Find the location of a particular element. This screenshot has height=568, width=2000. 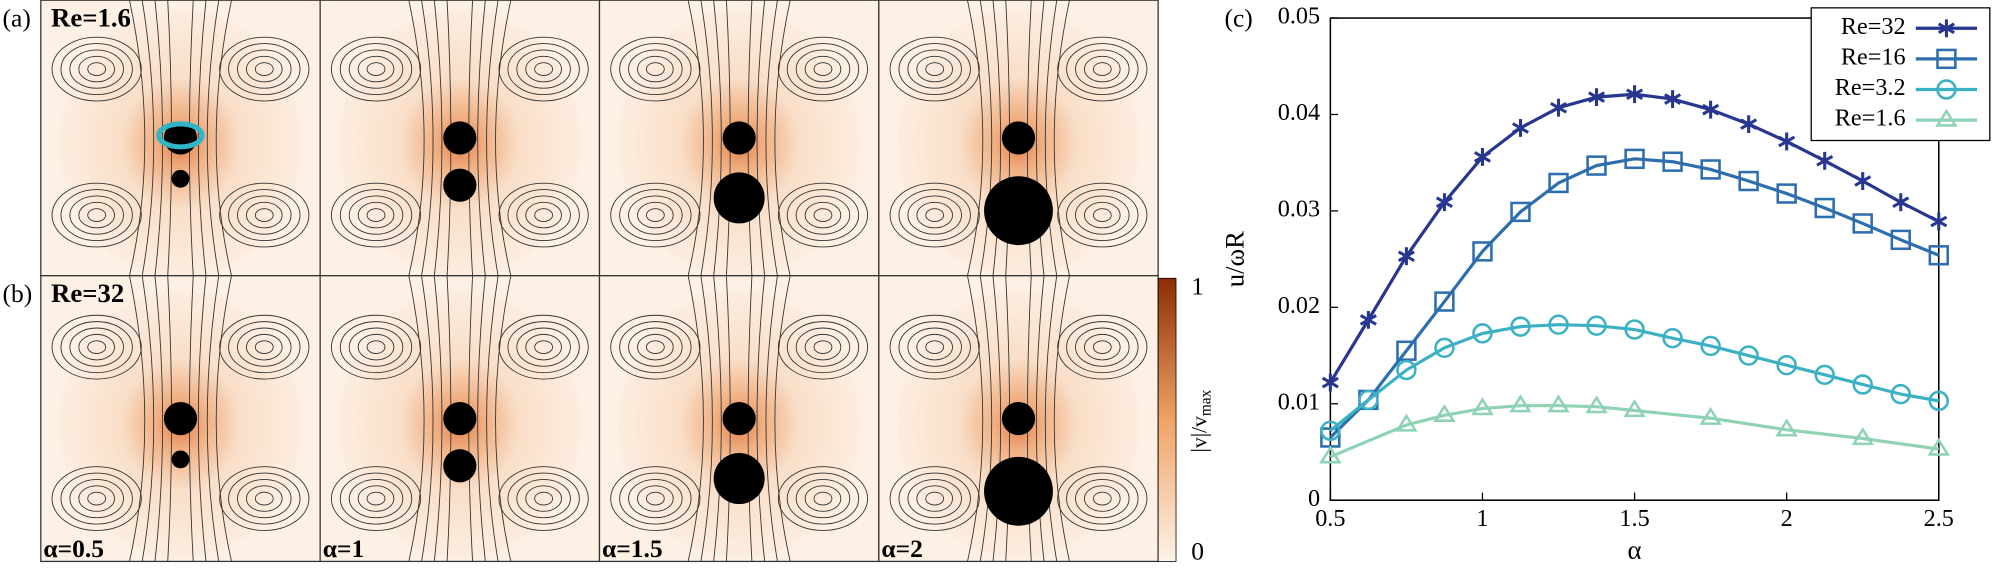

legend-marker is located at coordinates (1946, 117).